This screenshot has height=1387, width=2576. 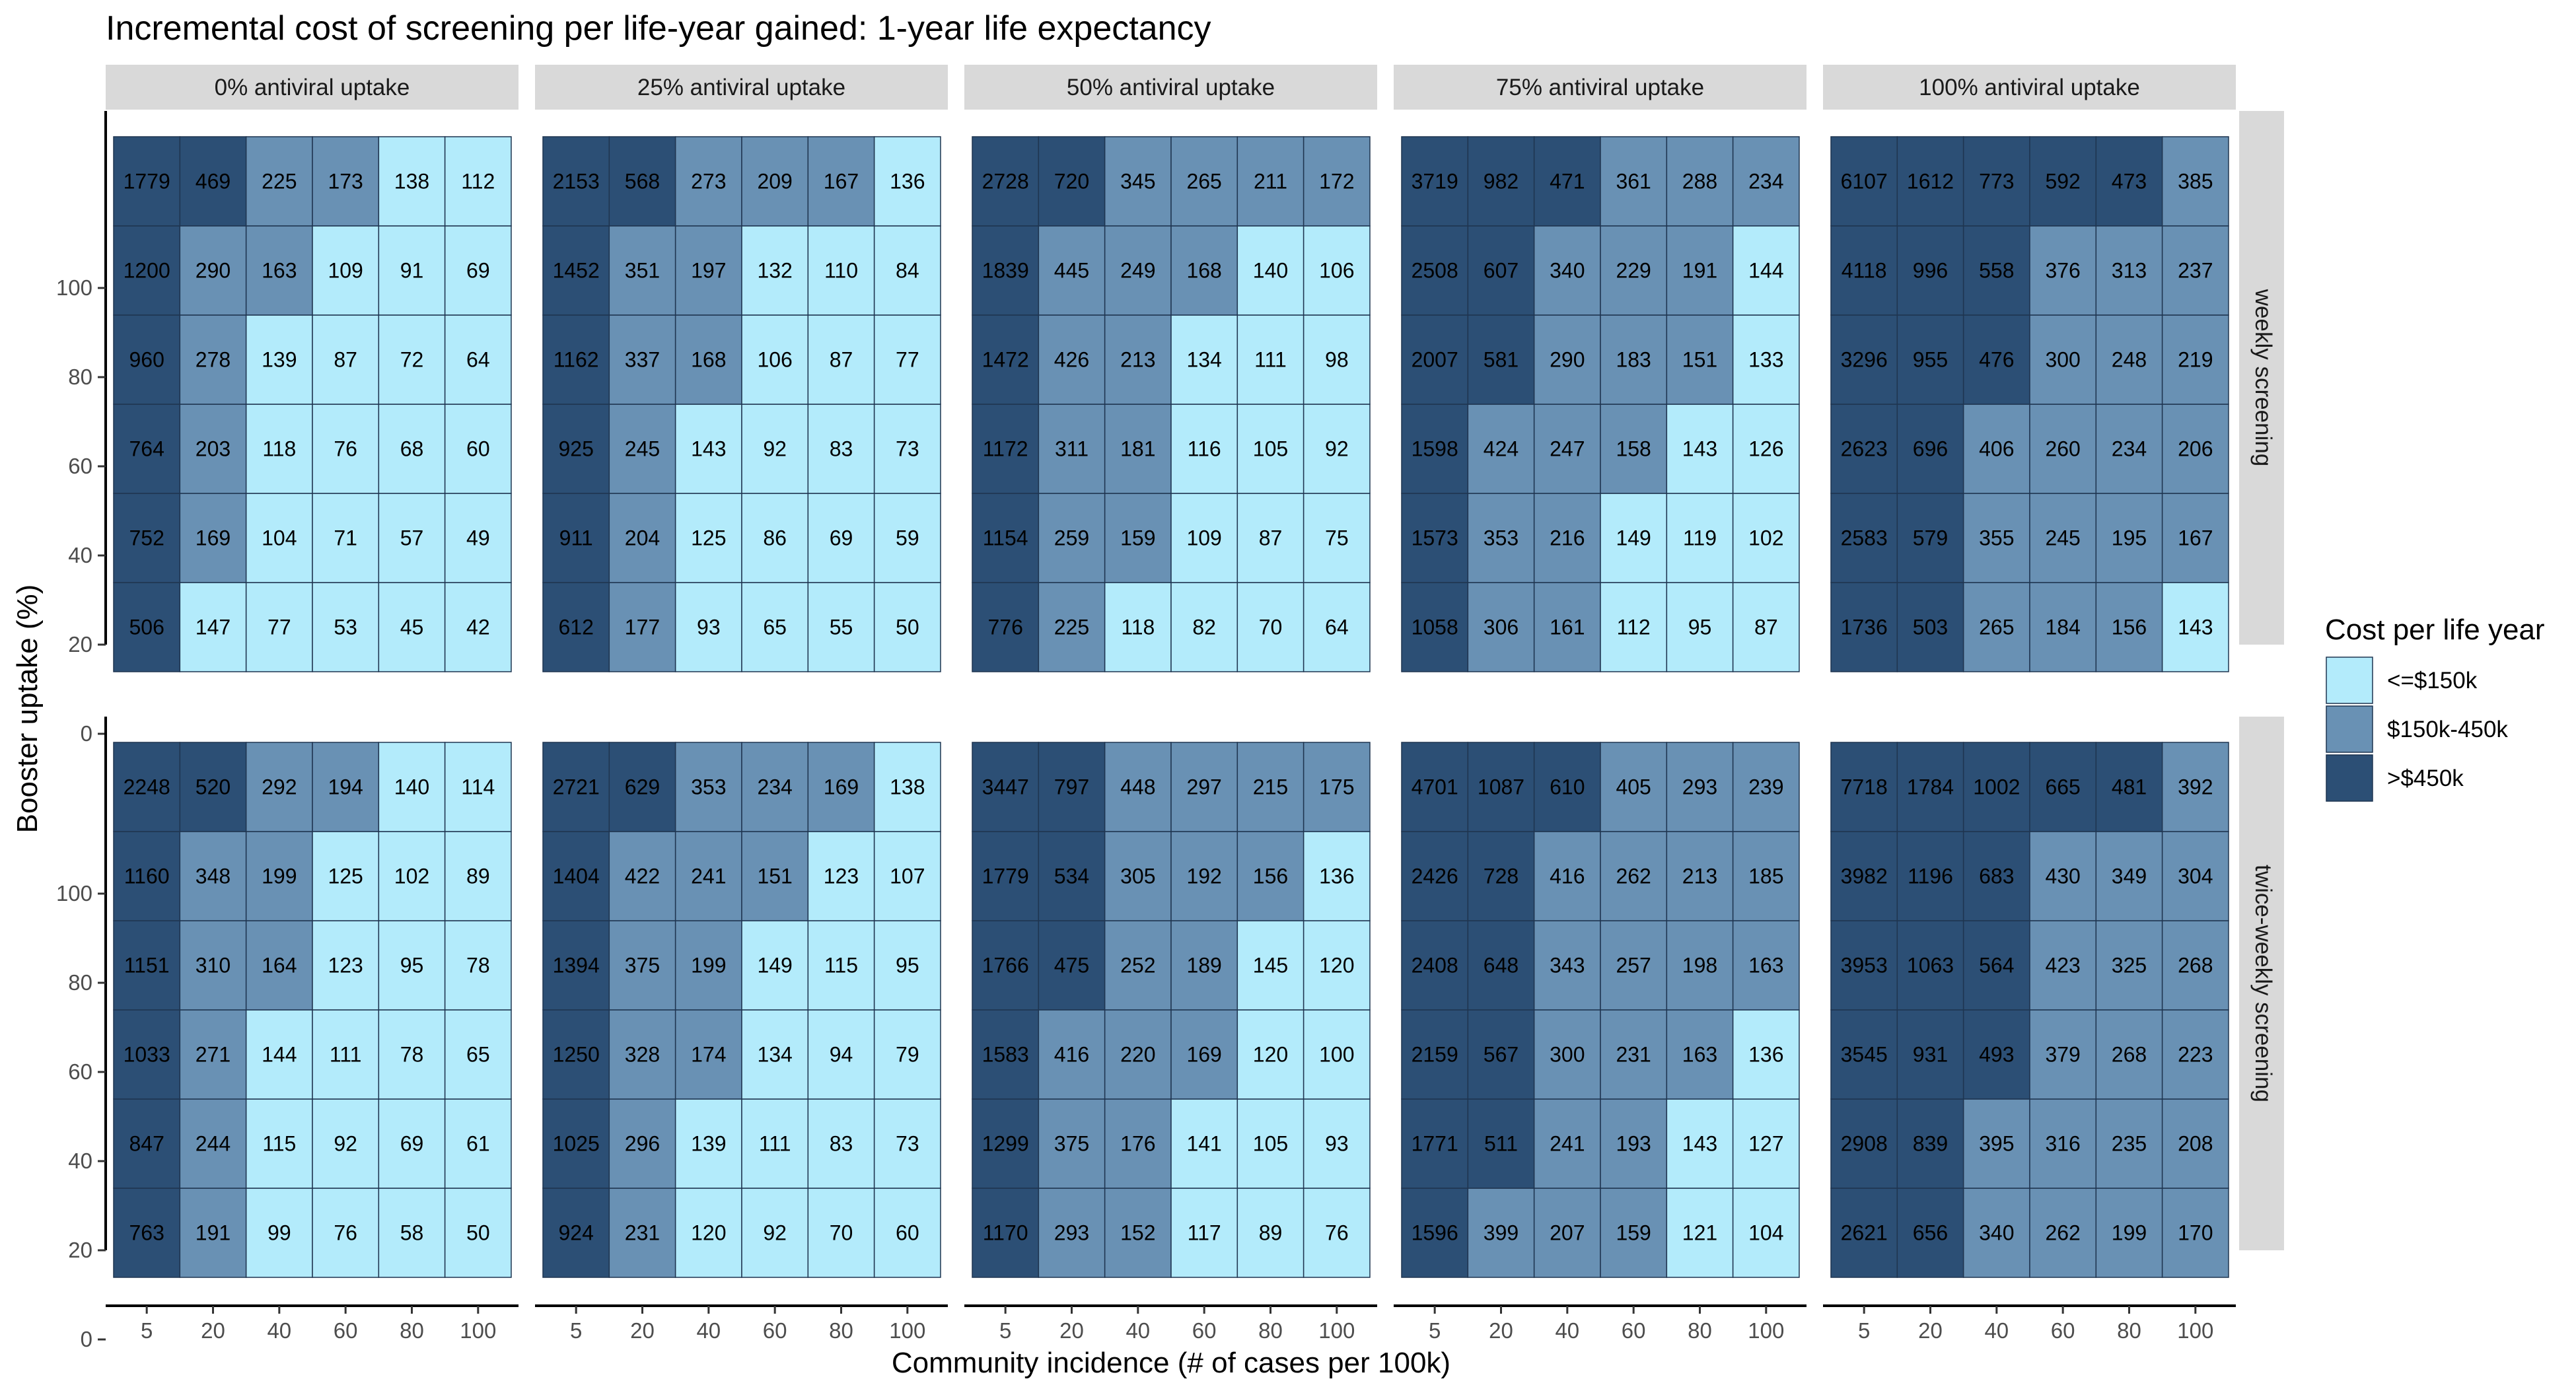 What do you see at coordinates (214, 1144) in the screenshot?
I see `cell-value-label: 244` at bounding box center [214, 1144].